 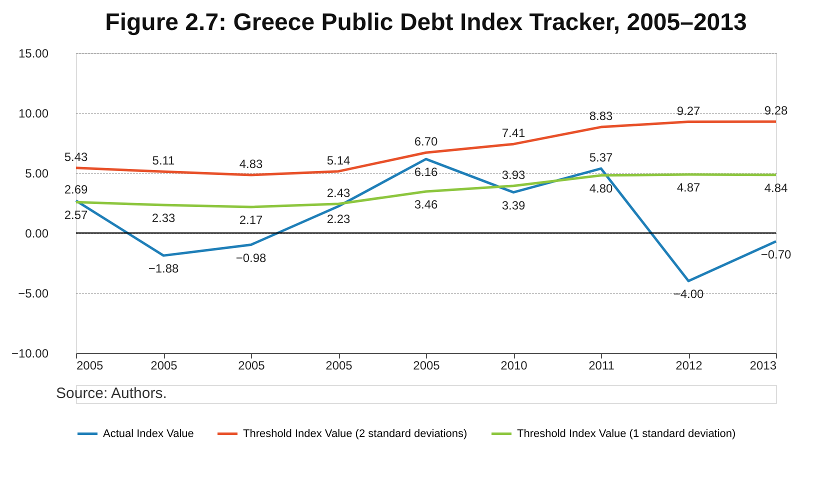 What do you see at coordinates (514, 365) in the screenshot?
I see `x-tick-label: 2010` at bounding box center [514, 365].